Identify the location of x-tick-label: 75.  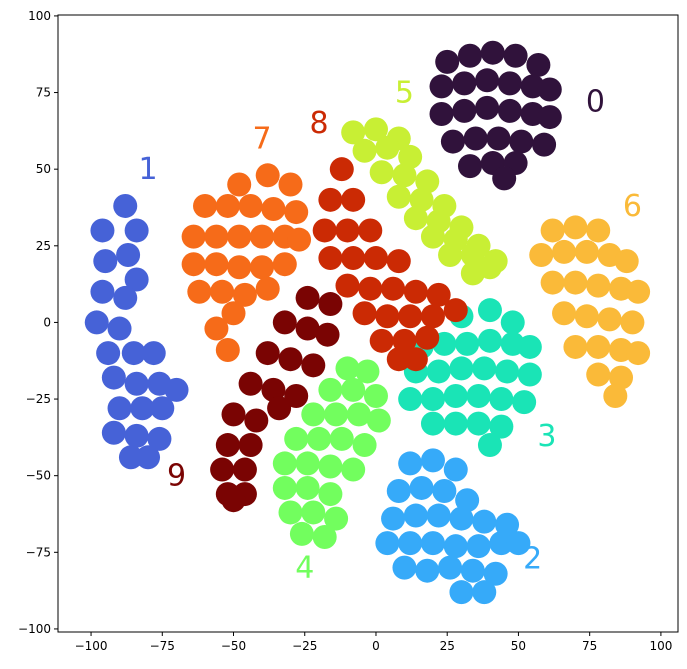
(589, 646).